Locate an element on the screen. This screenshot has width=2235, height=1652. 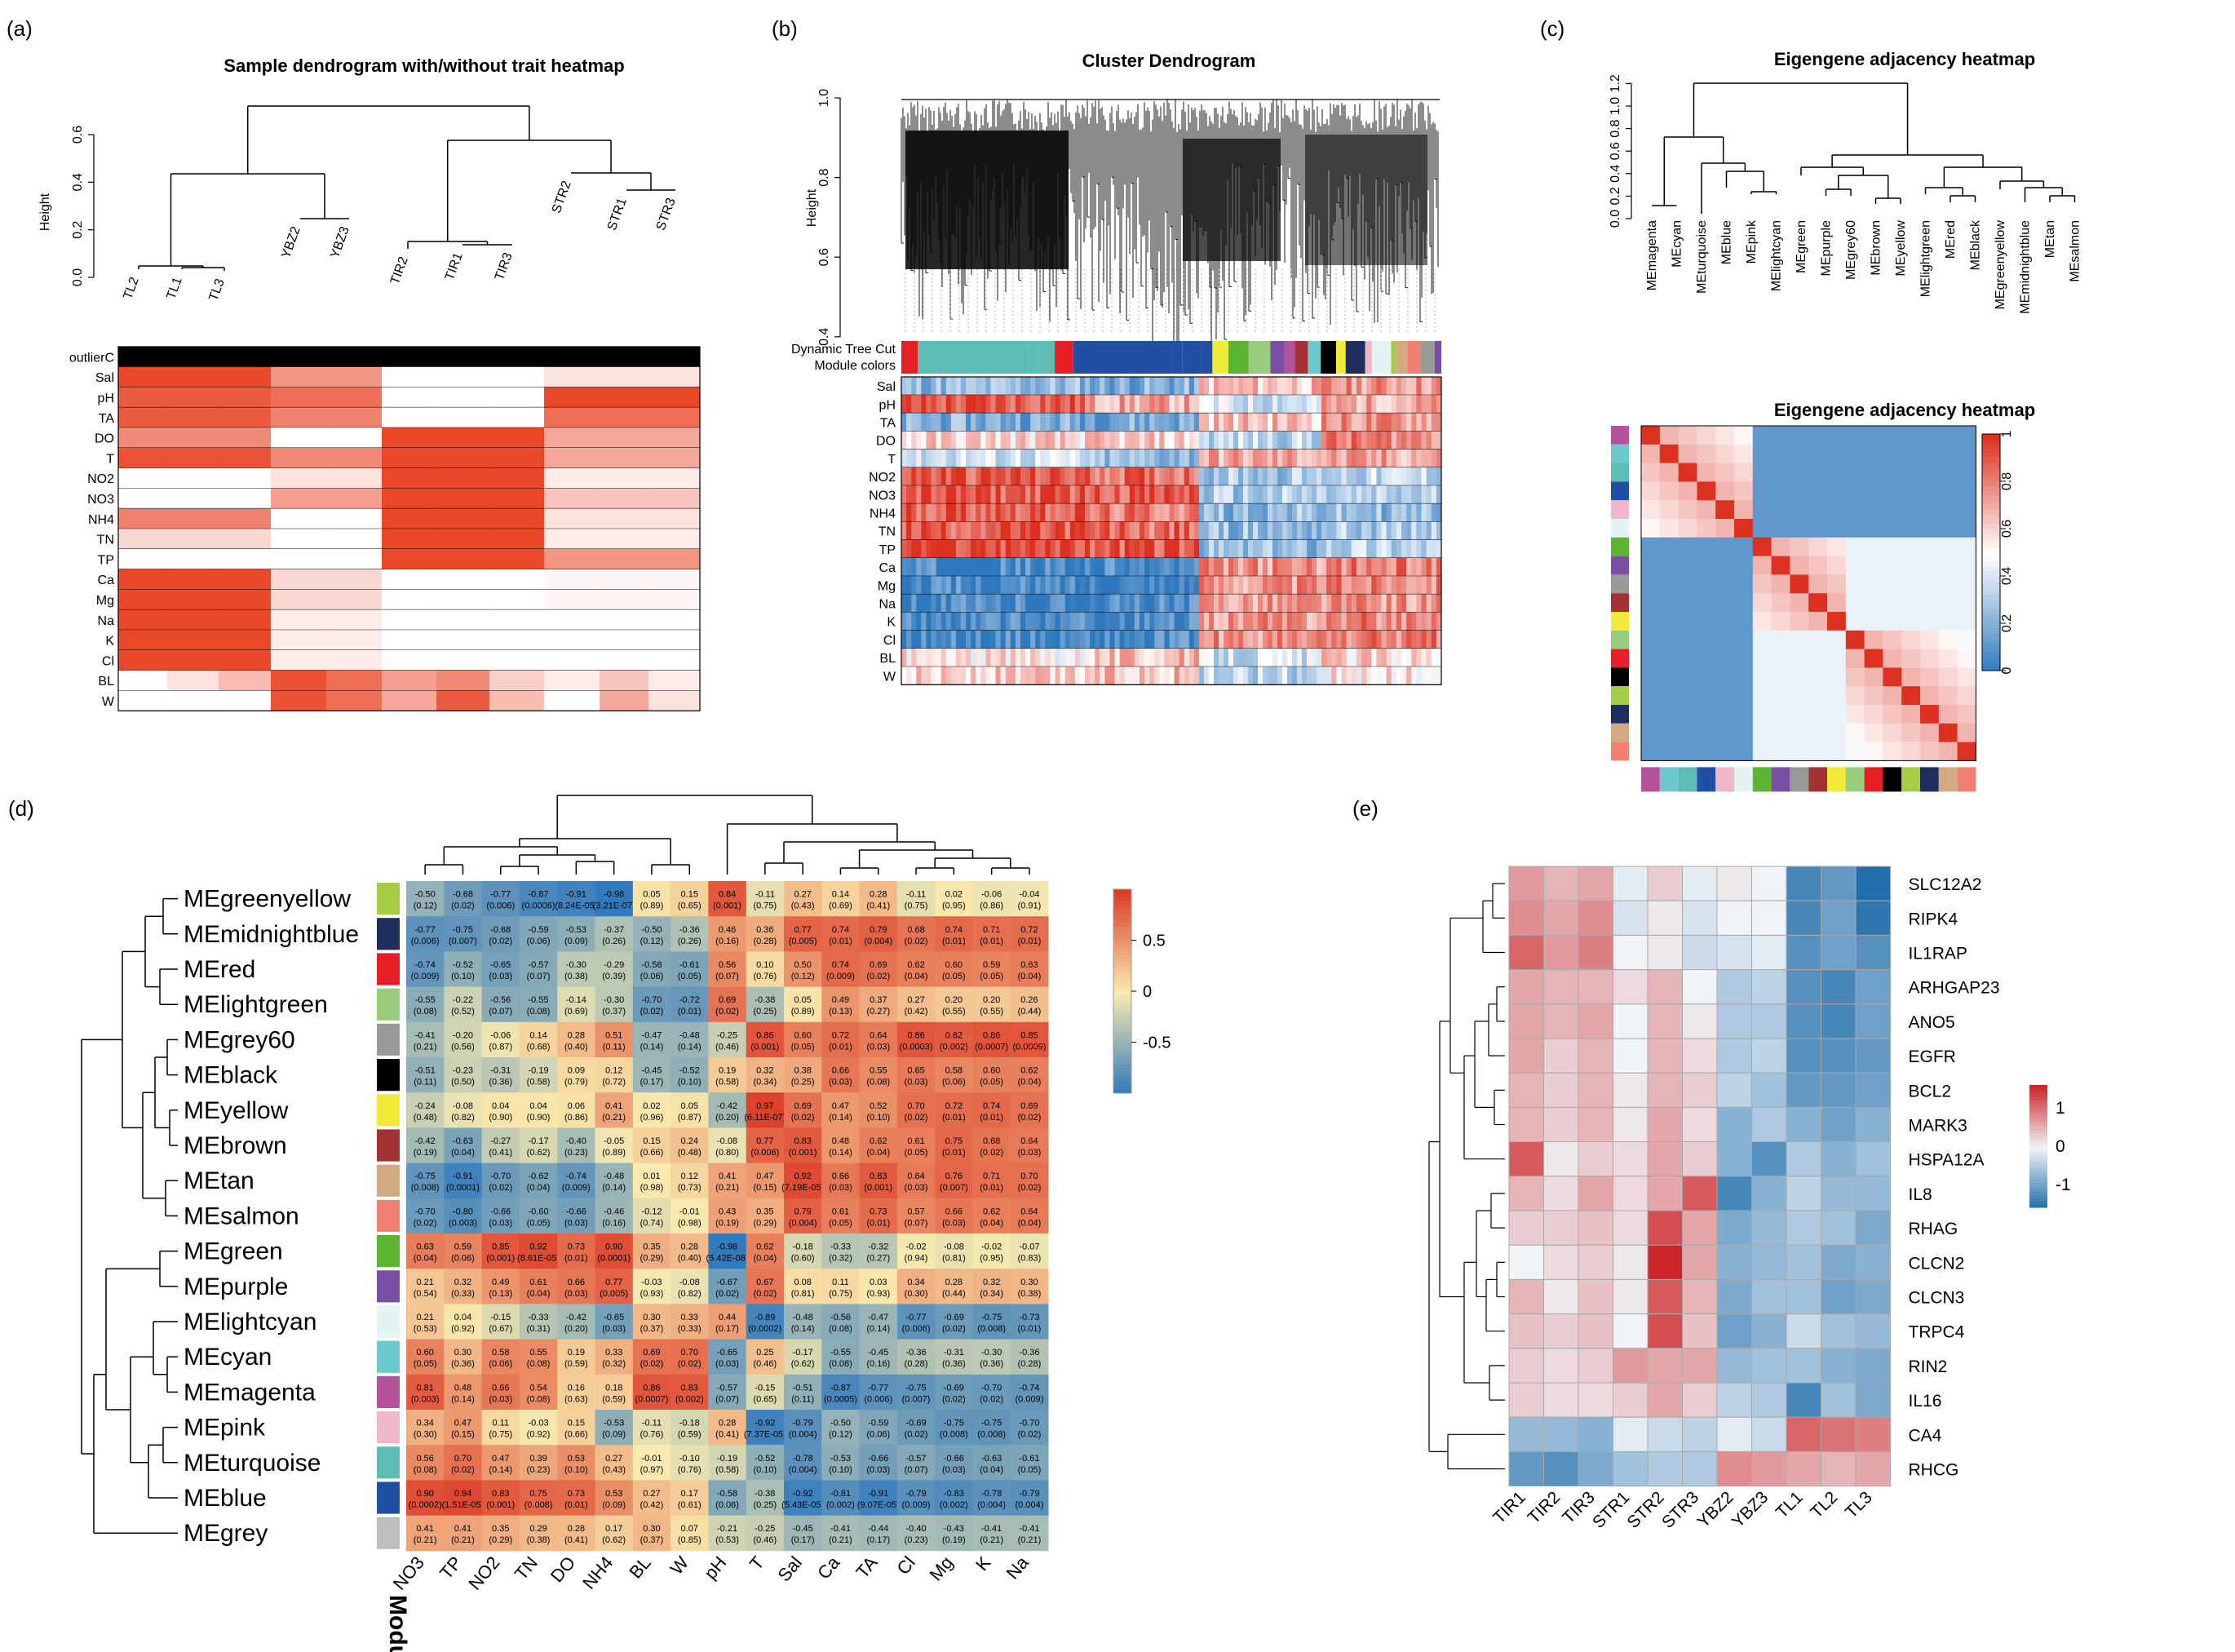
cell-correlation: 0.62 is located at coordinates (992, 1211).